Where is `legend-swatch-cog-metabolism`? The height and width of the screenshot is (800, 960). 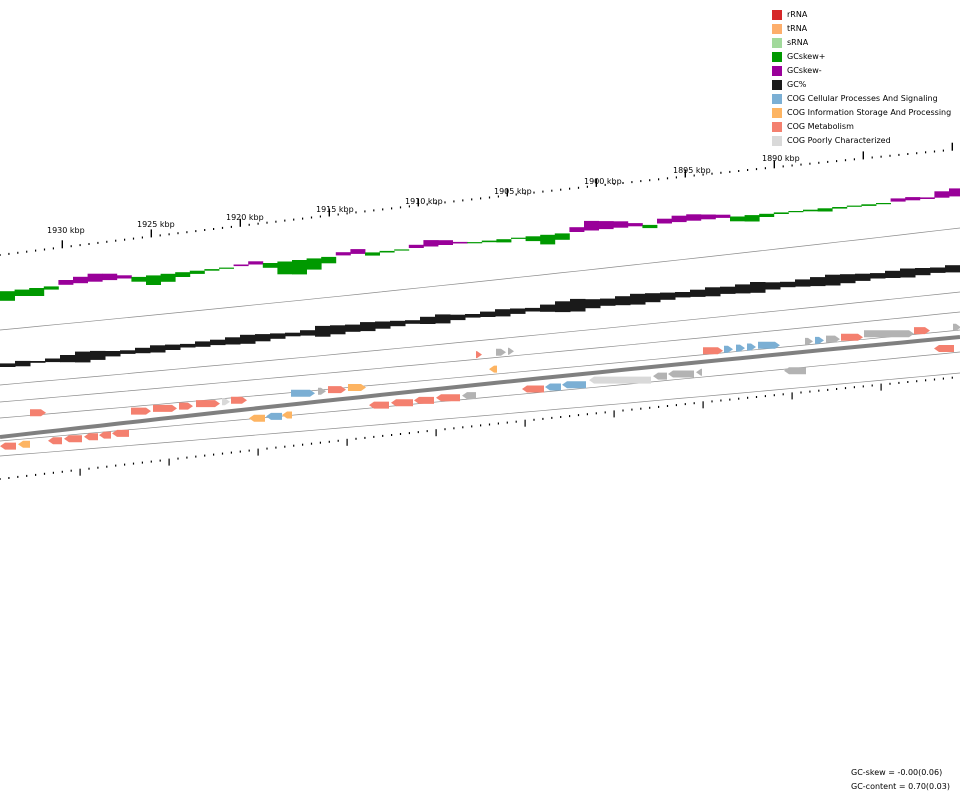 legend-swatch-cog-metabolism is located at coordinates (777, 127).